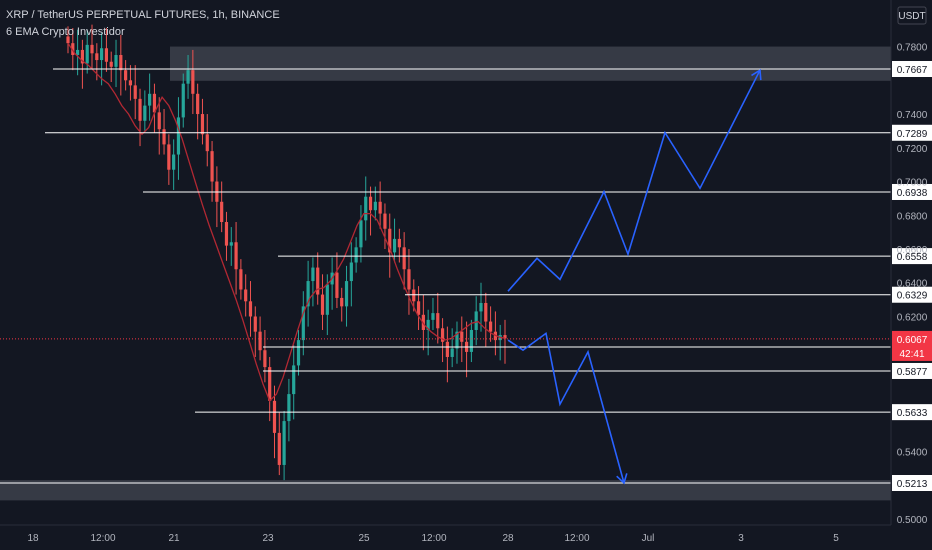 Image resolution: width=932 pixels, height=550 pixels. I want to click on price-level-label: 0.5213, so click(912, 484).